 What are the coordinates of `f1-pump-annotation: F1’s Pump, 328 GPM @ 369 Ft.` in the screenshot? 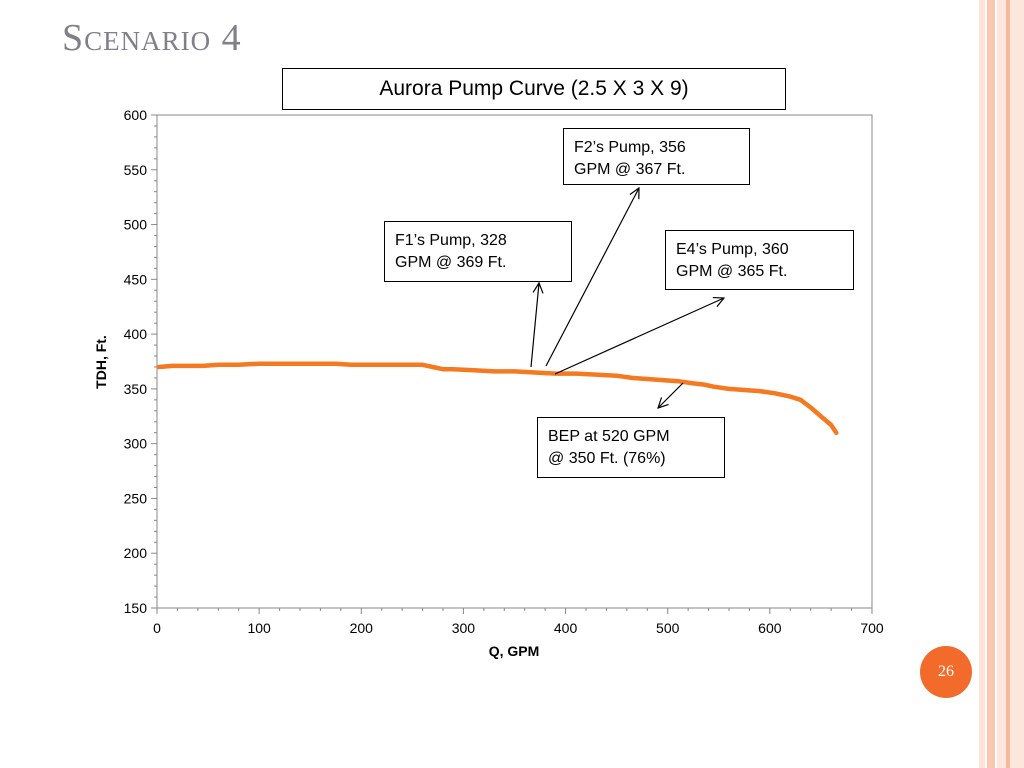 It's located at (478, 251).